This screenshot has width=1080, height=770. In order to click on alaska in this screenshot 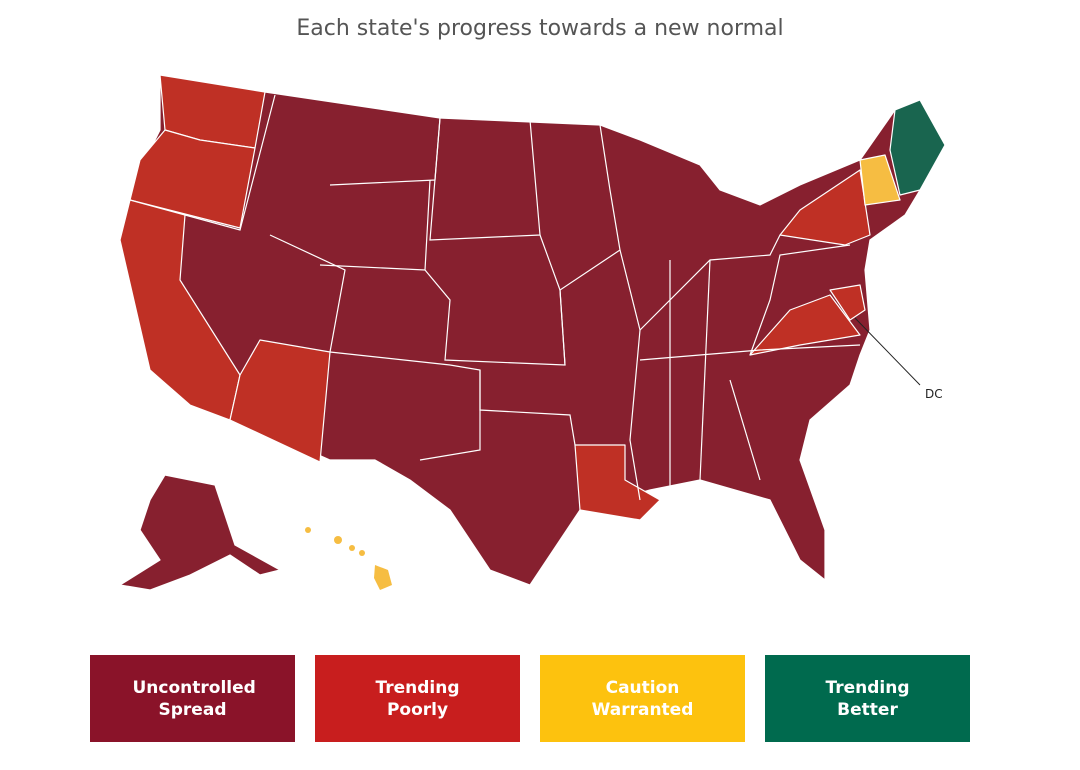, I will do `click(200, 532)`.